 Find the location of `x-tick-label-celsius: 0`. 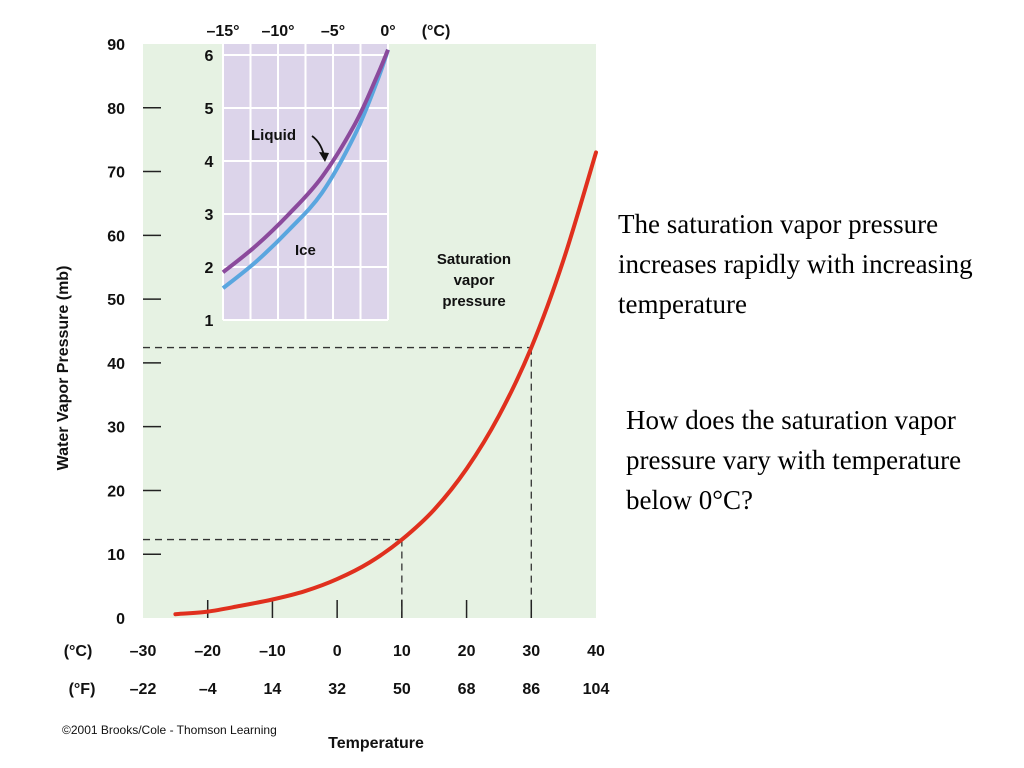

x-tick-label-celsius: 0 is located at coordinates (337, 651).